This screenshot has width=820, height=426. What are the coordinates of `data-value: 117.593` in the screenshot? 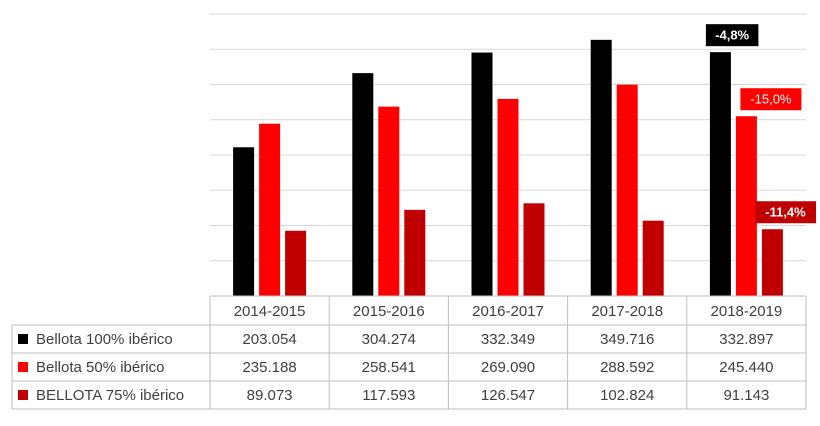 It's located at (388, 395).